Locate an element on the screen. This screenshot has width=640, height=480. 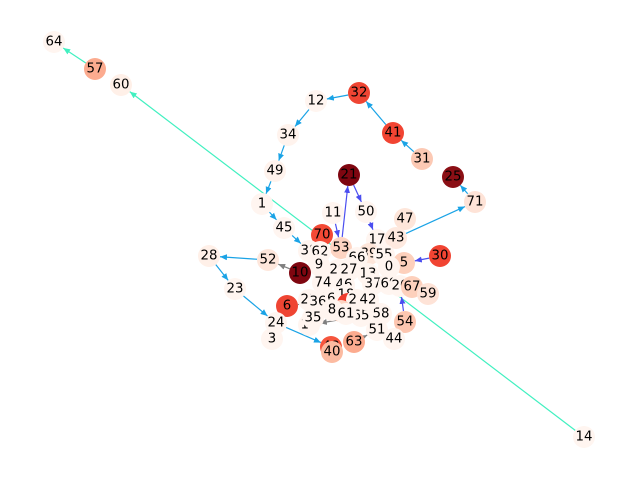
node-3: 3 is located at coordinates (272, 339).